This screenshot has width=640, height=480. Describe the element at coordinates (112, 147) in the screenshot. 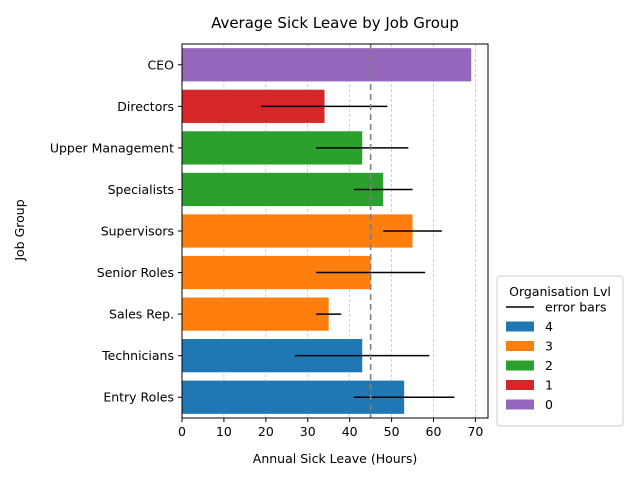

I see `y-tick-label: Upper Management` at that location.